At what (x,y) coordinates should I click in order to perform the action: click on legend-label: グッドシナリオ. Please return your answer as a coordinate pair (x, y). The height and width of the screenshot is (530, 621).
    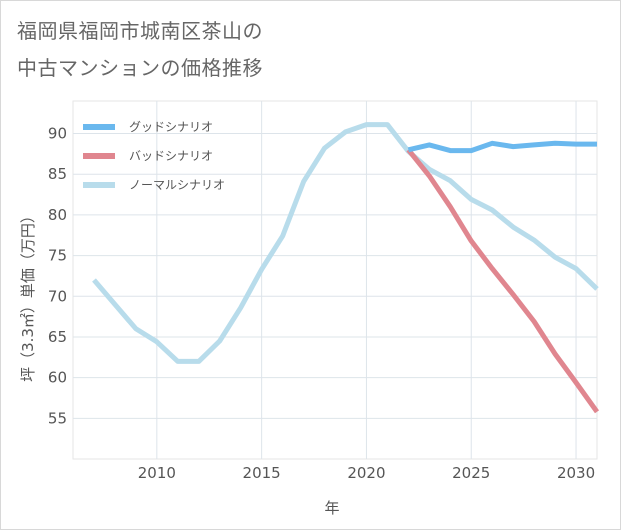
    Looking at the image, I should click on (171, 127).